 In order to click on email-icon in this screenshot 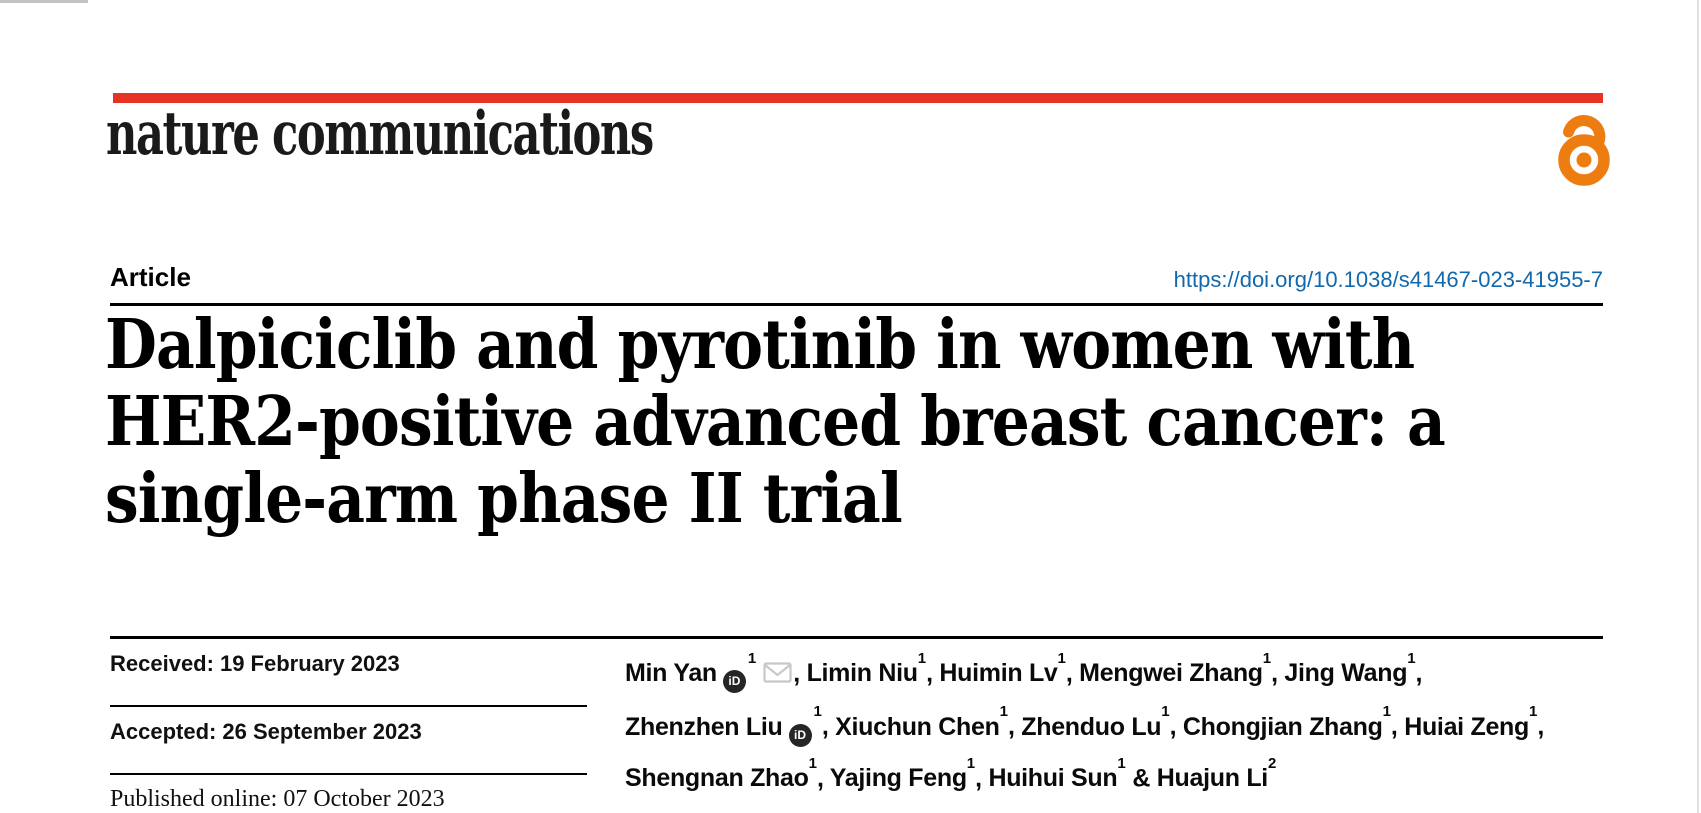, I will do `click(777, 675)`.